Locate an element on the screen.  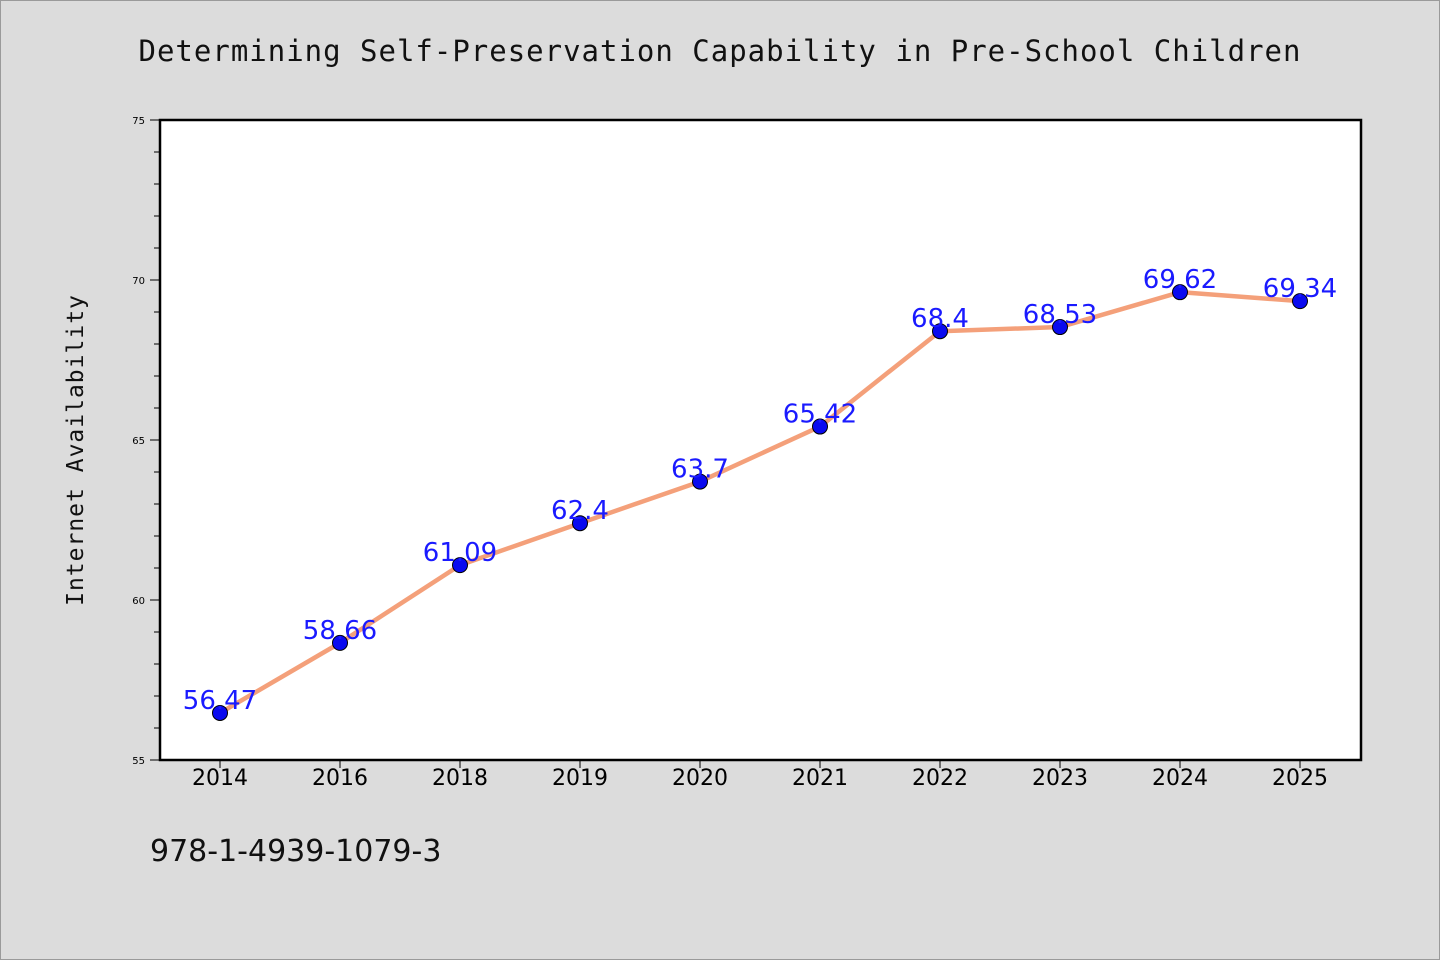
x-tick-label: 2022 is located at coordinates (940, 778).